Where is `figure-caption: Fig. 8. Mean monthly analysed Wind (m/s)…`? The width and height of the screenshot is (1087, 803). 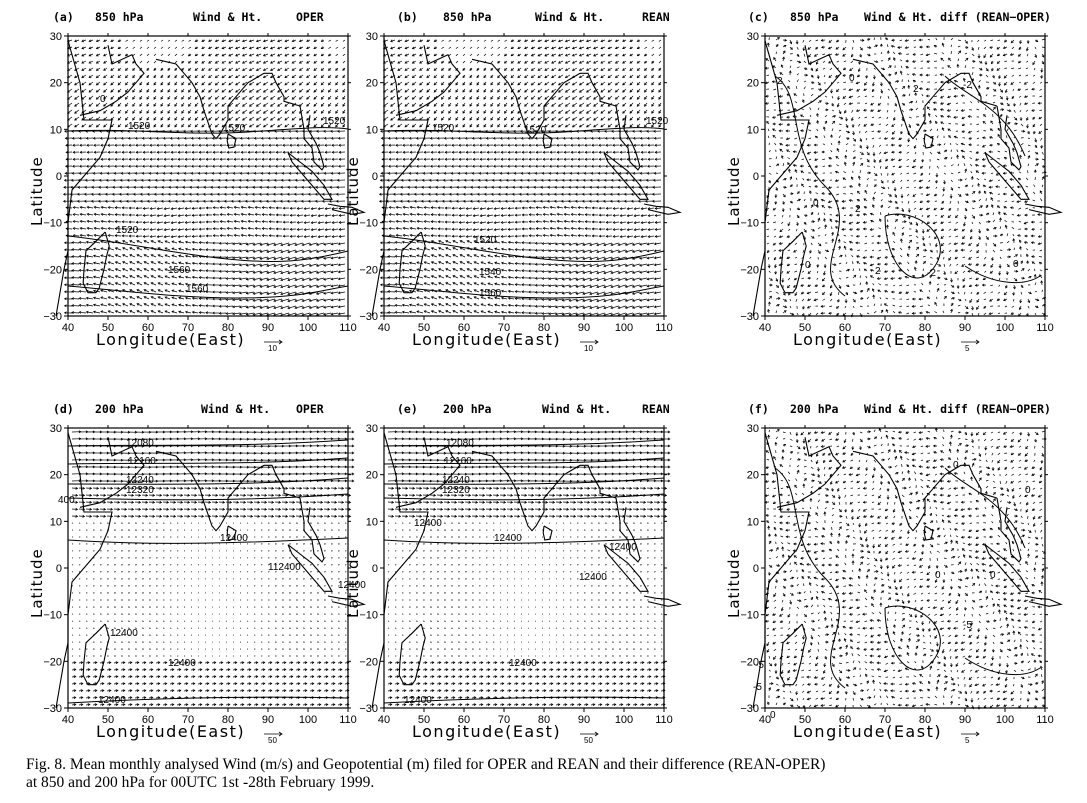 figure-caption: Fig. 8. Mean monthly analysed Wind (m/s)… is located at coordinates (546, 774).